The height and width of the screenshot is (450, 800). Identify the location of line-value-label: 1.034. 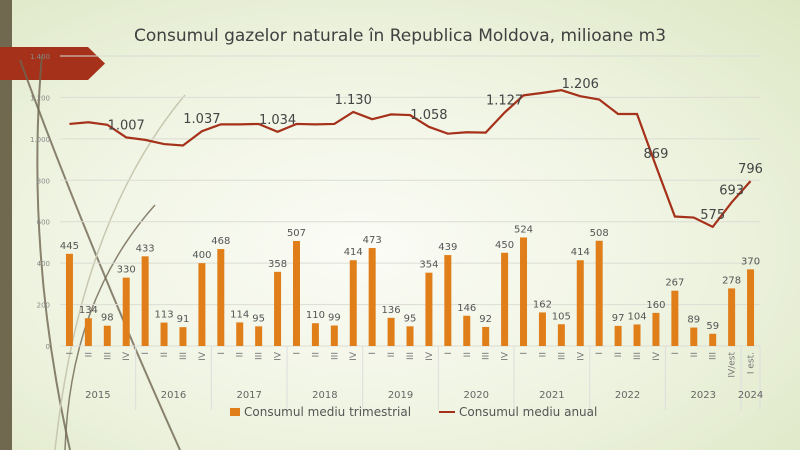
(277, 120).